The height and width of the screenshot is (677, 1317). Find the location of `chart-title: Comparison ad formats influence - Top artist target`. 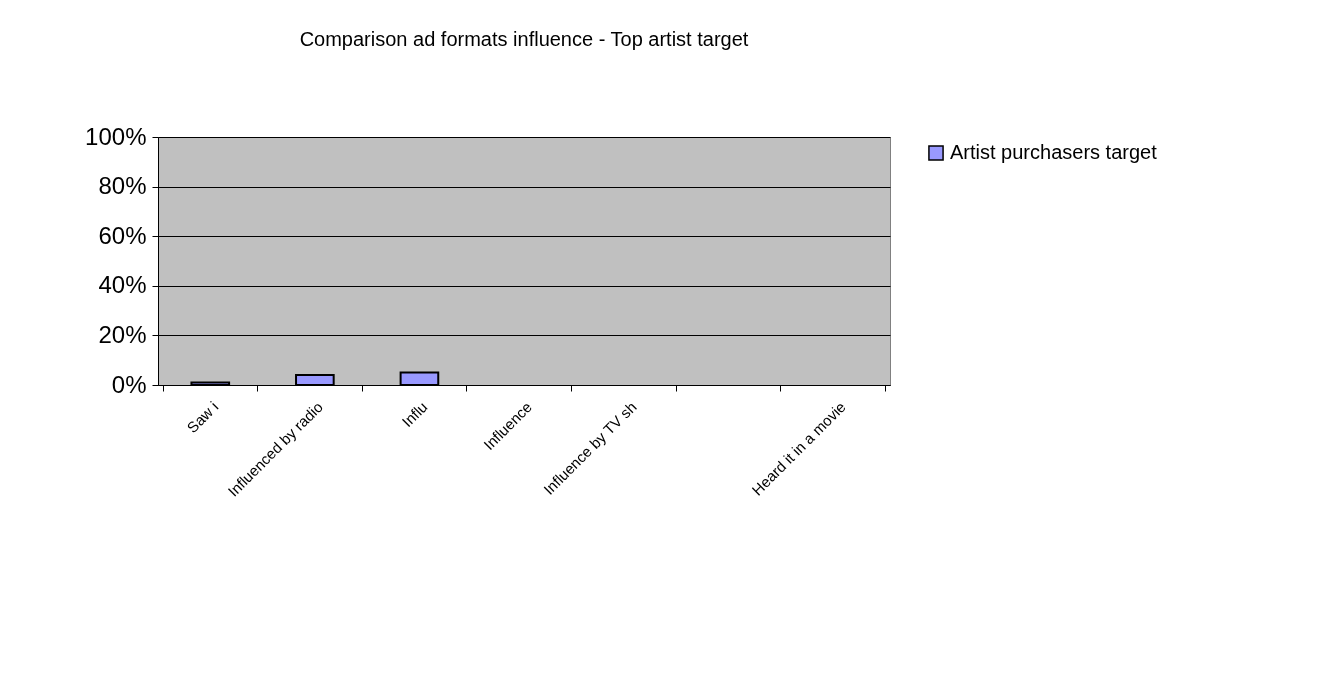

chart-title: Comparison ad formats influence - Top artist target is located at coordinates (524, 39).